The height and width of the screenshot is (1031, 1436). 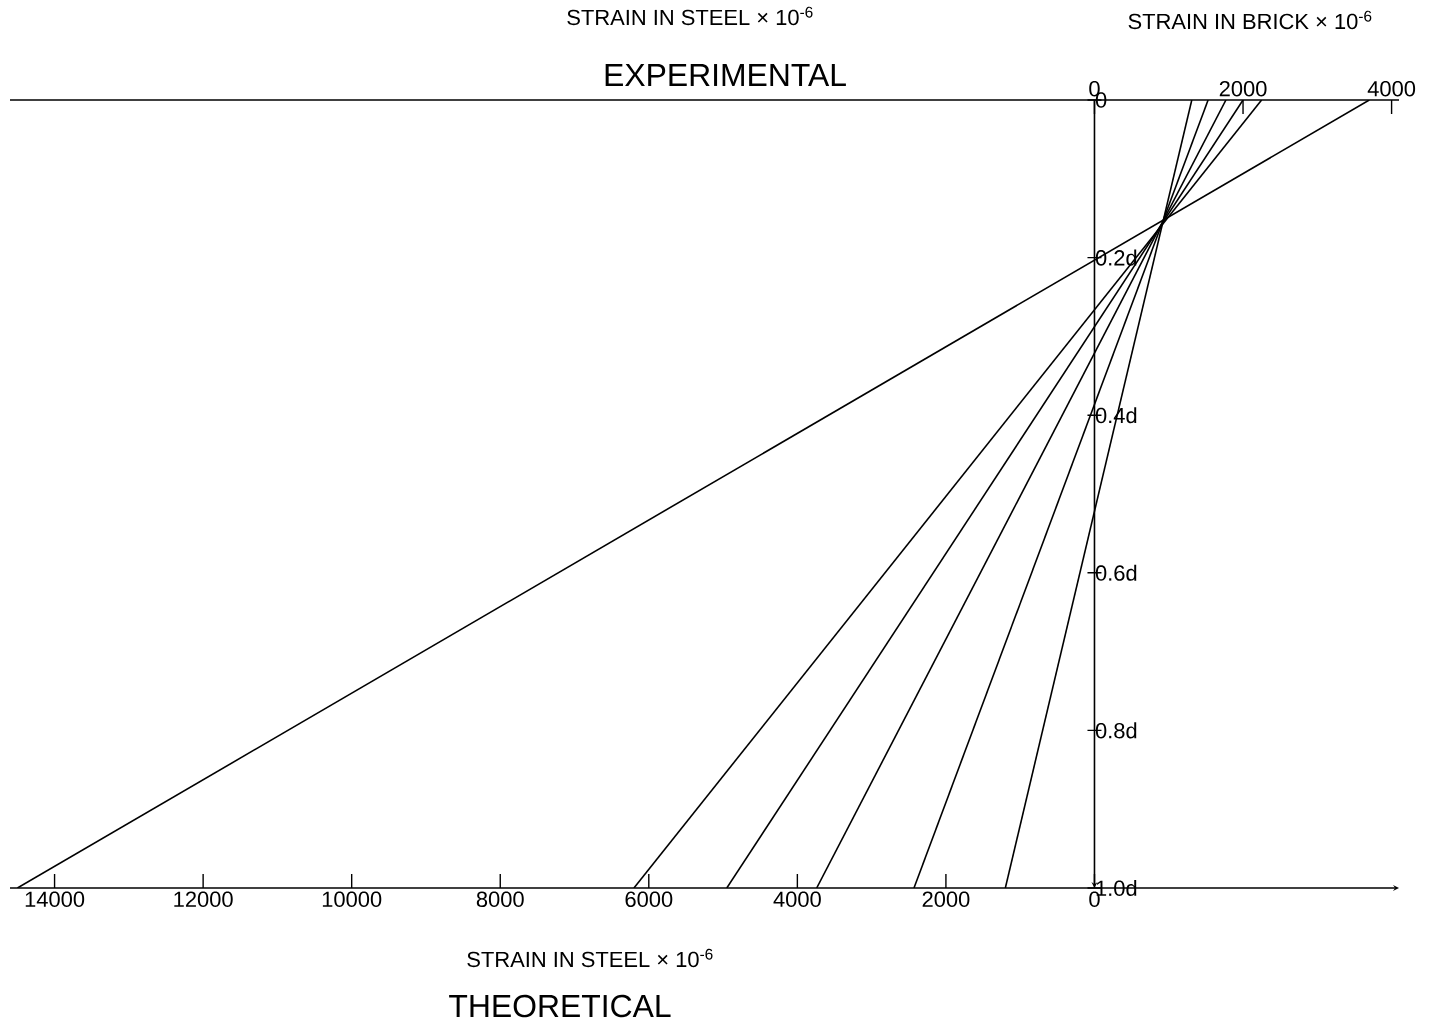 What do you see at coordinates (649, 899) in the screenshot?
I see `x-tick-label: 6000` at bounding box center [649, 899].